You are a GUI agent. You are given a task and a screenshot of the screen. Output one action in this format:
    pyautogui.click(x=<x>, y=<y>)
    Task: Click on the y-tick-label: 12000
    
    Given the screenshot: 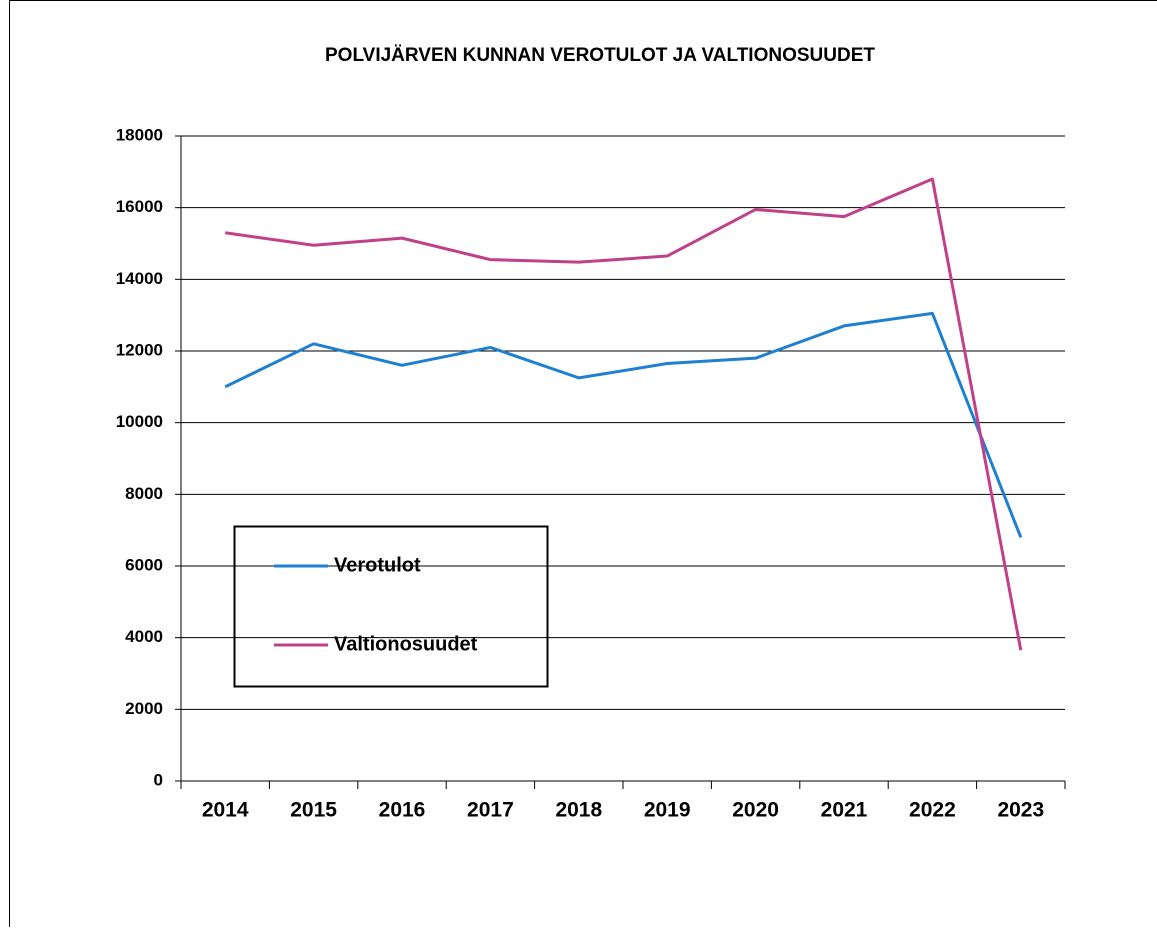 What is the action you would take?
    pyautogui.click(x=139, y=349)
    